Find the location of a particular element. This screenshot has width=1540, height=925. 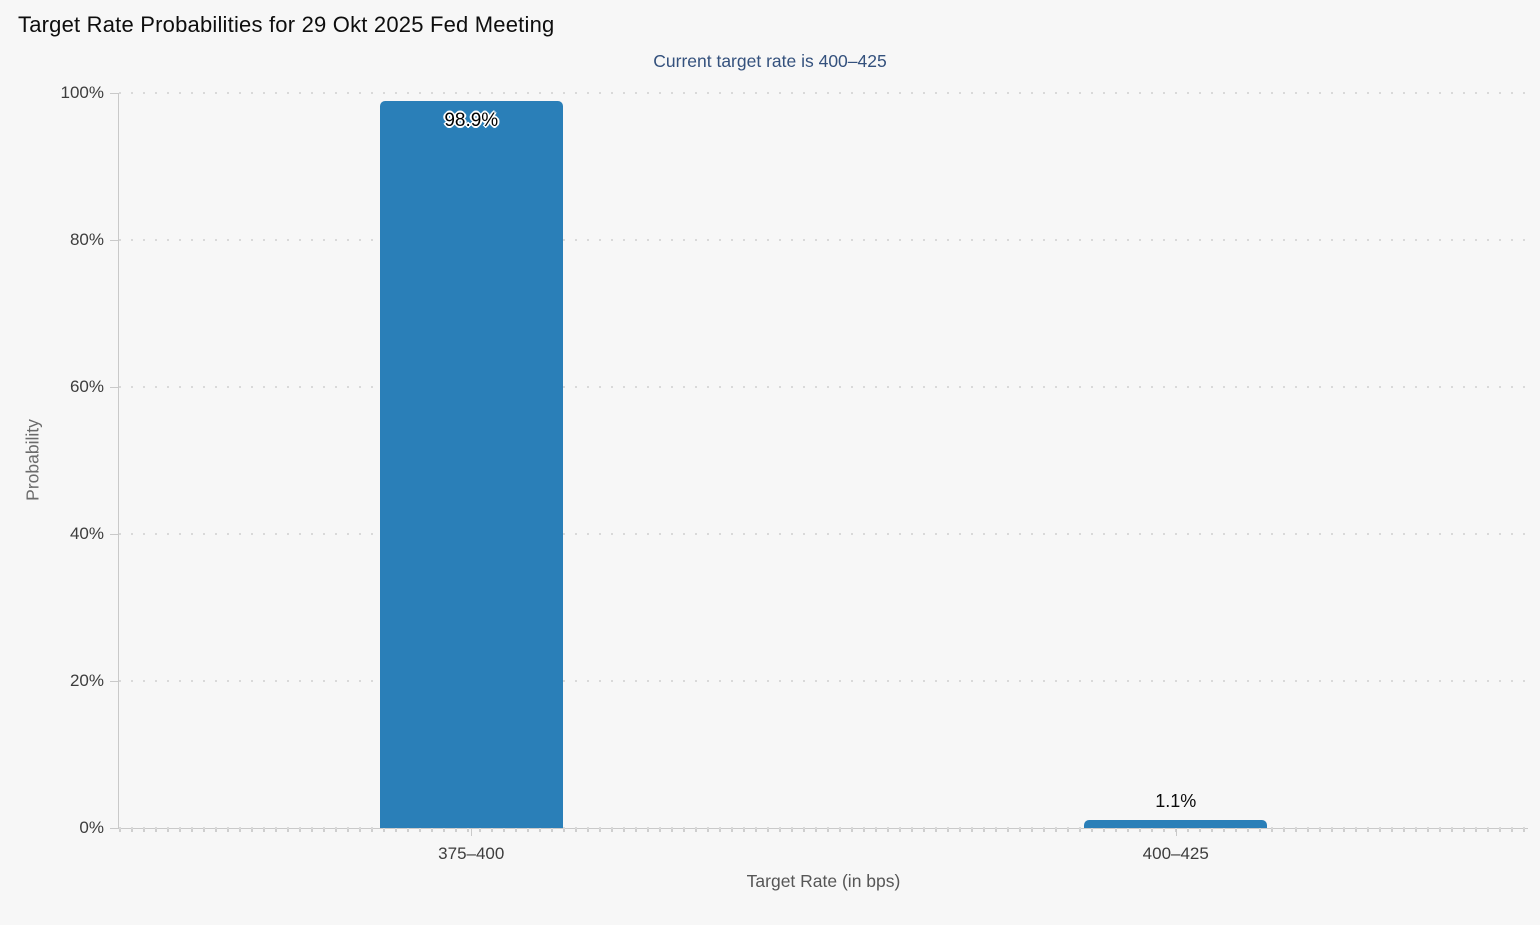

chart-subtitle: Current target rate is 400–425 is located at coordinates (770, 61).